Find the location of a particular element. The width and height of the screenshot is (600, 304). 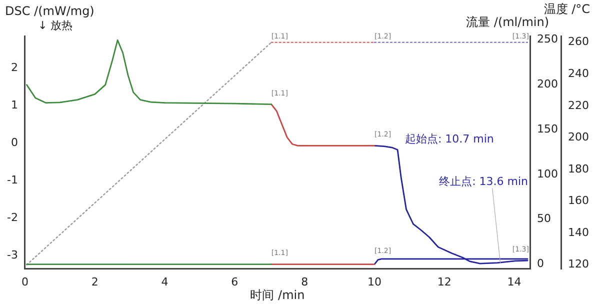

y-tick-label: -1 is located at coordinates (12, 179).